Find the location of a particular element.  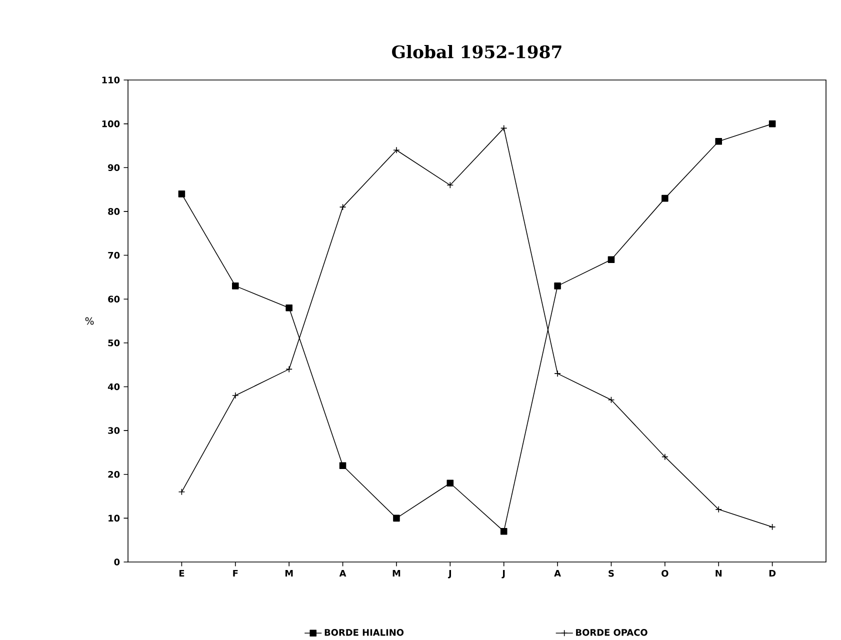

legend-label: BORDE OPACO is located at coordinates (612, 632).